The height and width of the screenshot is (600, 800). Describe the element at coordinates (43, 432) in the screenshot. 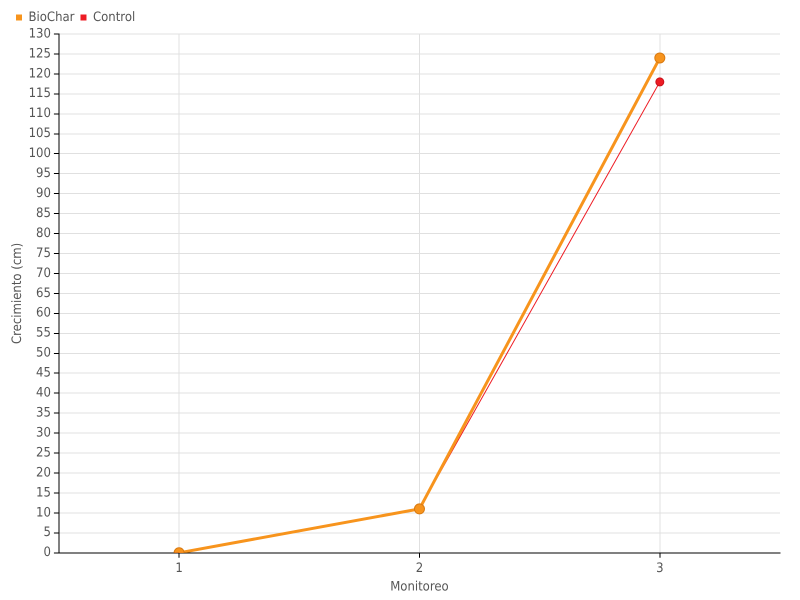

I see `y-tick-label: 30` at that location.